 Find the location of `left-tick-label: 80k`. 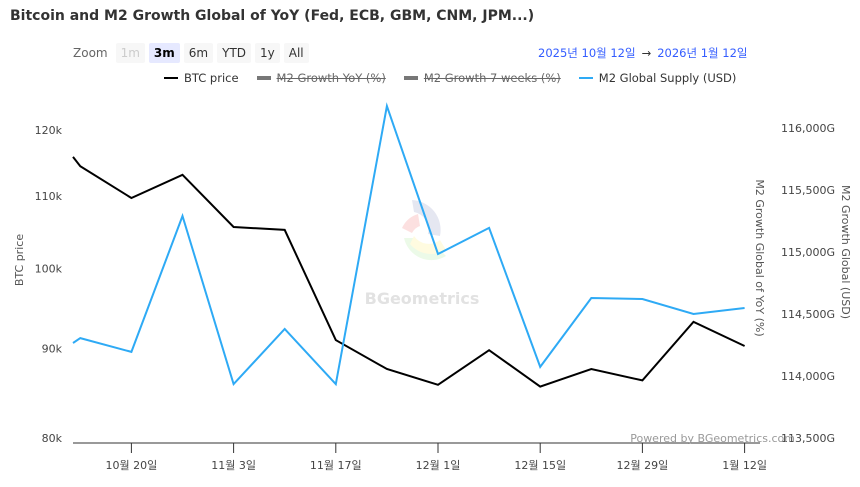

left-tick-label: 80k is located at coordinates (52, 438).